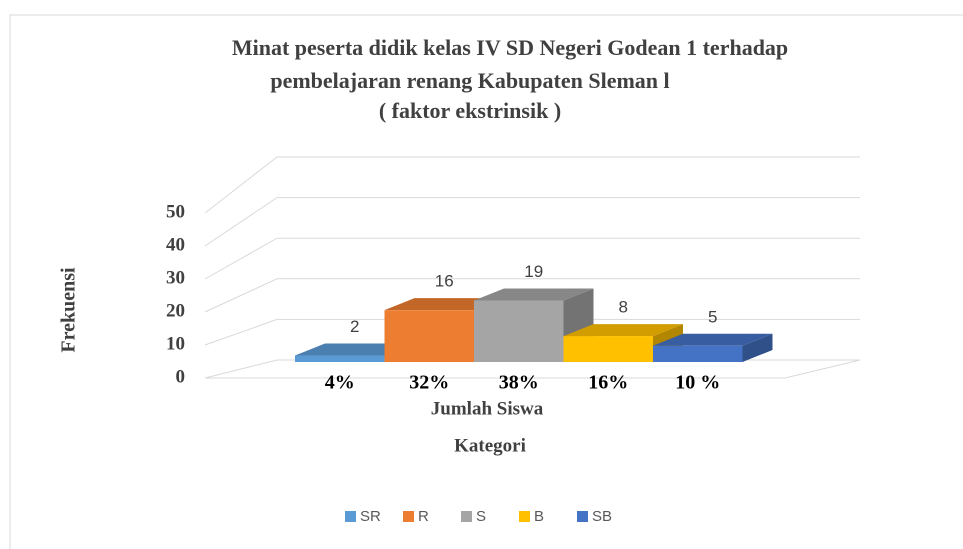  What do you see at coordinates (370, 516) in the screenshot?
I see `legend-label: SR` at bounding box center [370, 516].